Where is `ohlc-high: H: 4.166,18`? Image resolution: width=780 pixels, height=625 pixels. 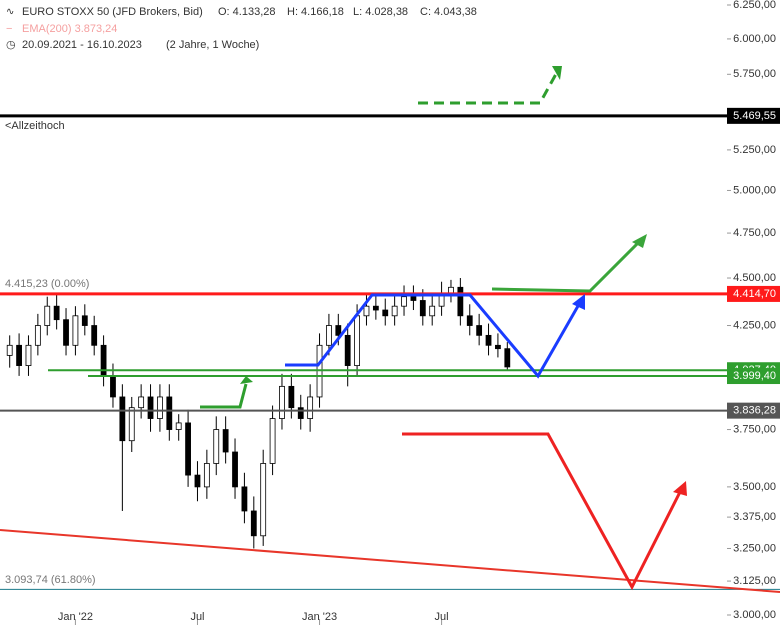
ohlc-high: H: 4.166,18 is located at coordinates (315, 12).